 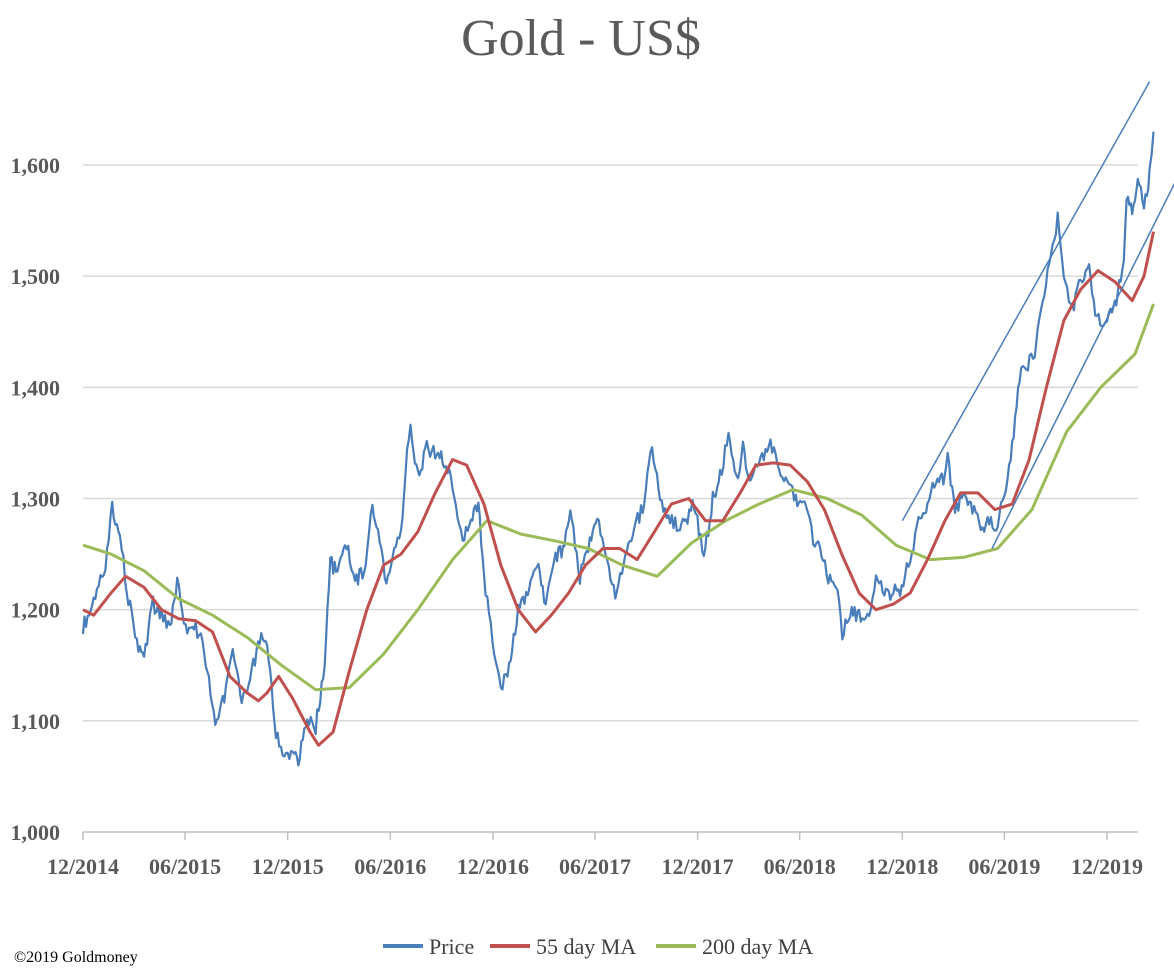 I want to click on y-tick-label: 1,600, so click(x=36, y=165).